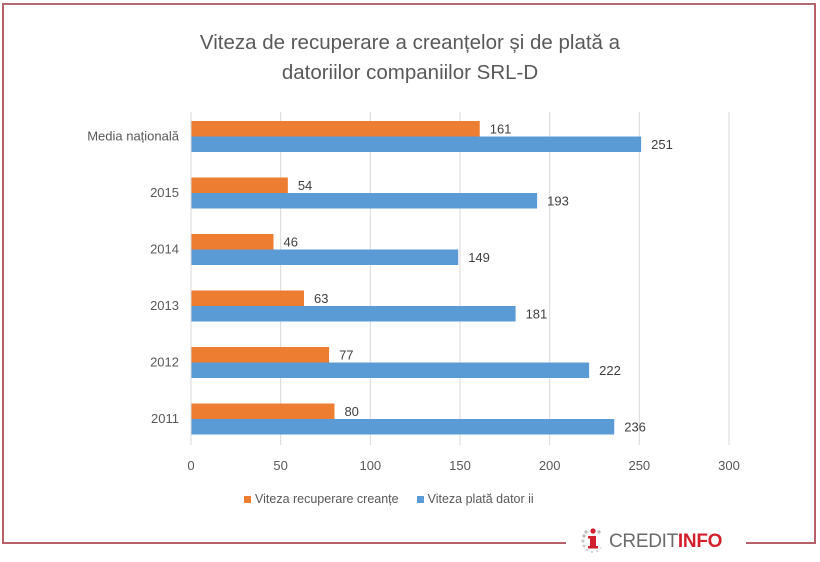 The height and width of the screenshot is (562, 820). Describe the element at coordinates (190, 465) in the screenshot. I see `x-tick-label: 0` at that location.